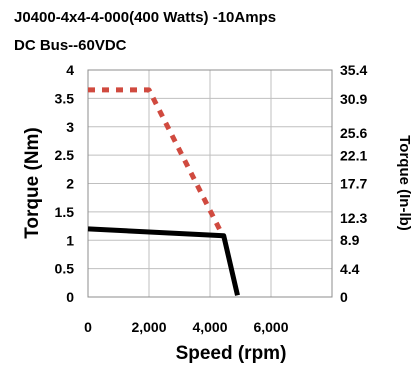  Describe the element at coordinates (88, 327) in the screenshot. I see `x-tick-label: 0` at that location.